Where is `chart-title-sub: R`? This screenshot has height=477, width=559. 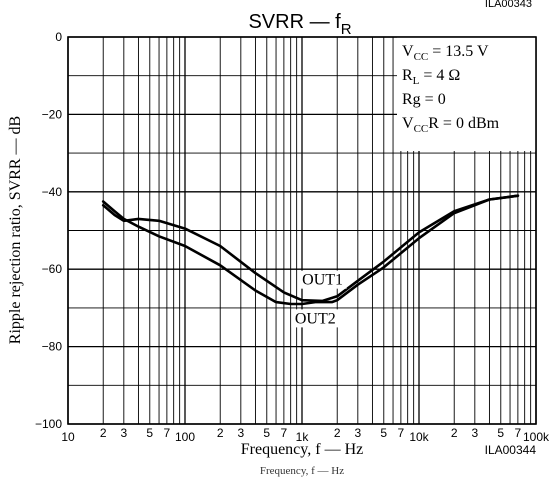 chart-title-sub: R is located at coordinates (346, 29).